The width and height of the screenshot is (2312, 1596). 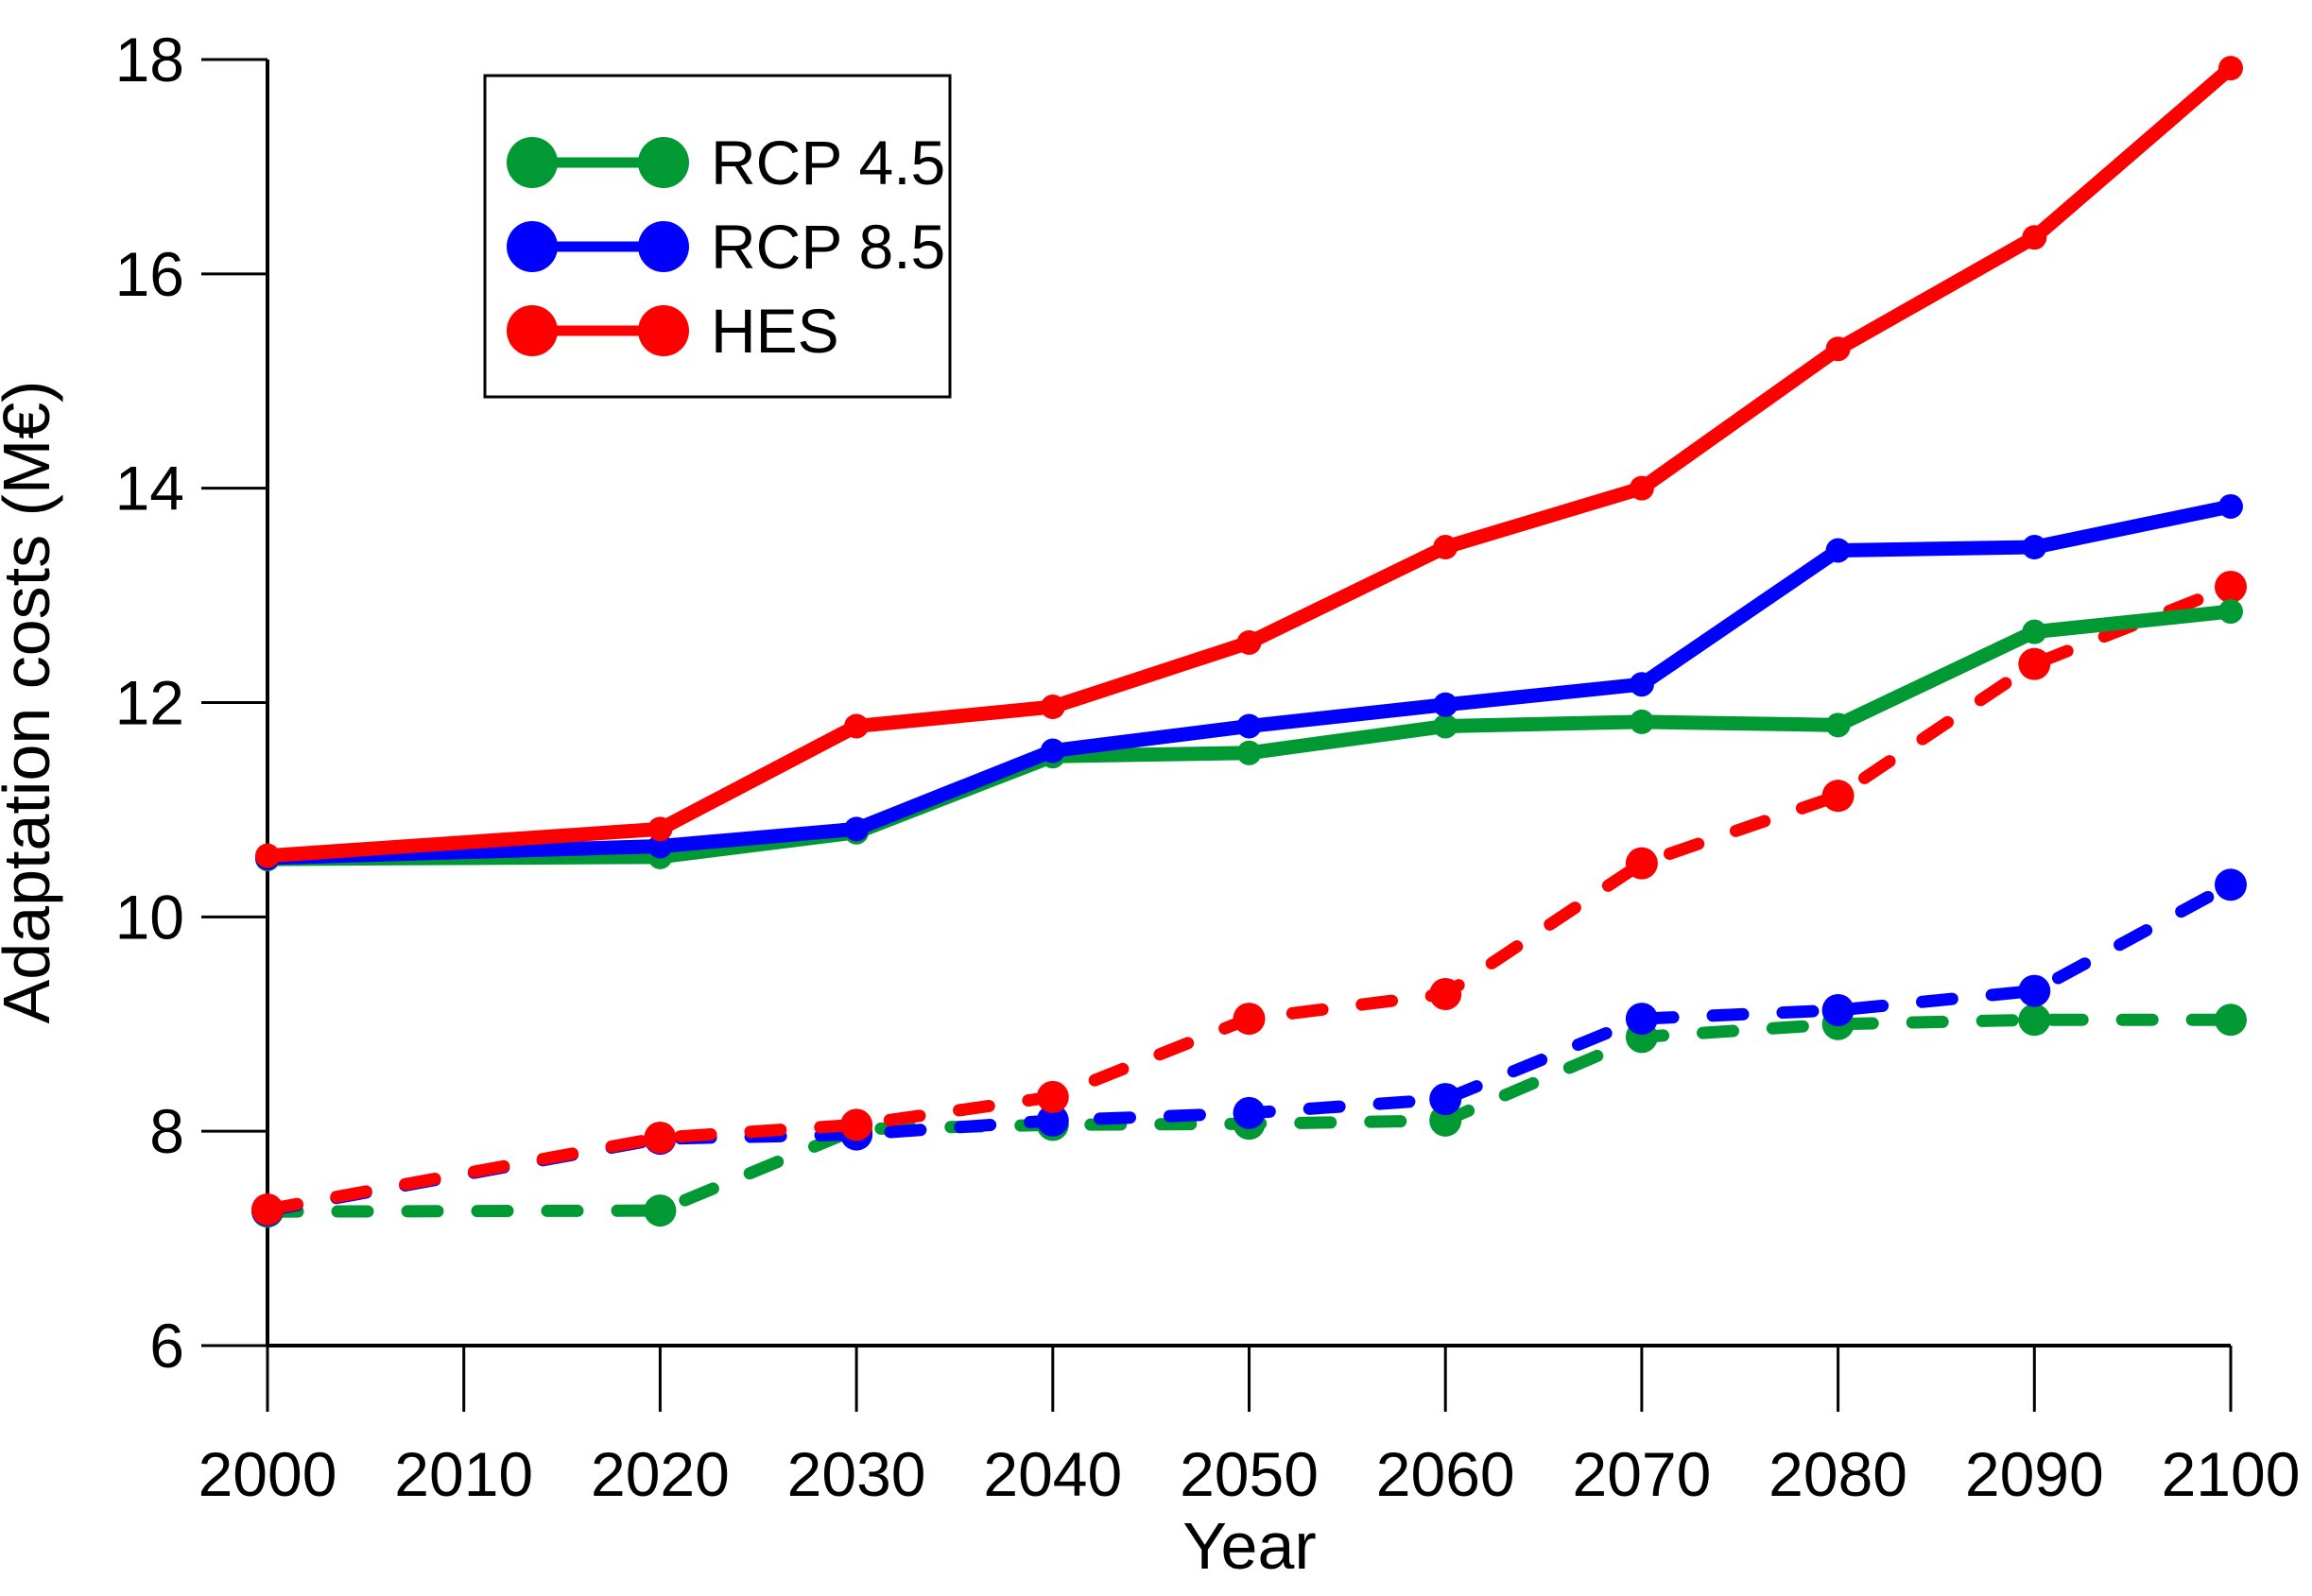 I want to click on x-tick-label: 2010, so click(x=463, y=1474).